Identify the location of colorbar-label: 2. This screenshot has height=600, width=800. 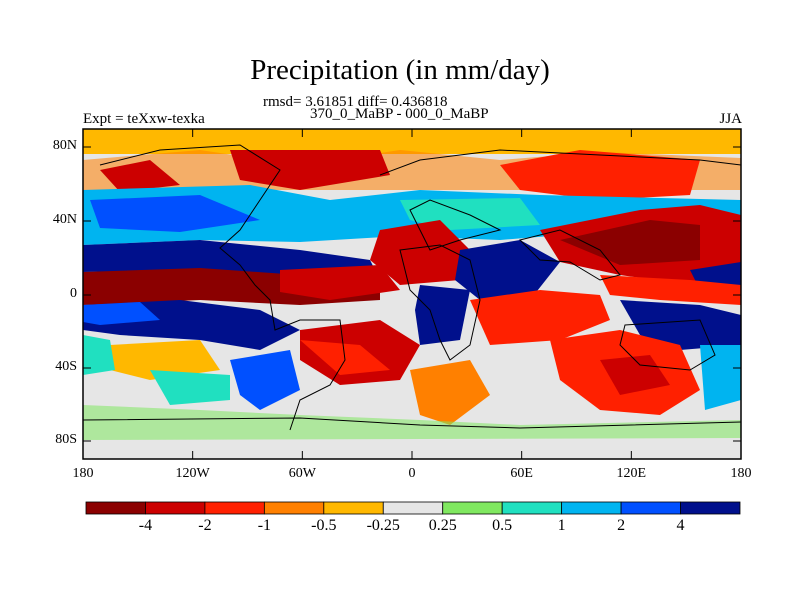
(621, 525).